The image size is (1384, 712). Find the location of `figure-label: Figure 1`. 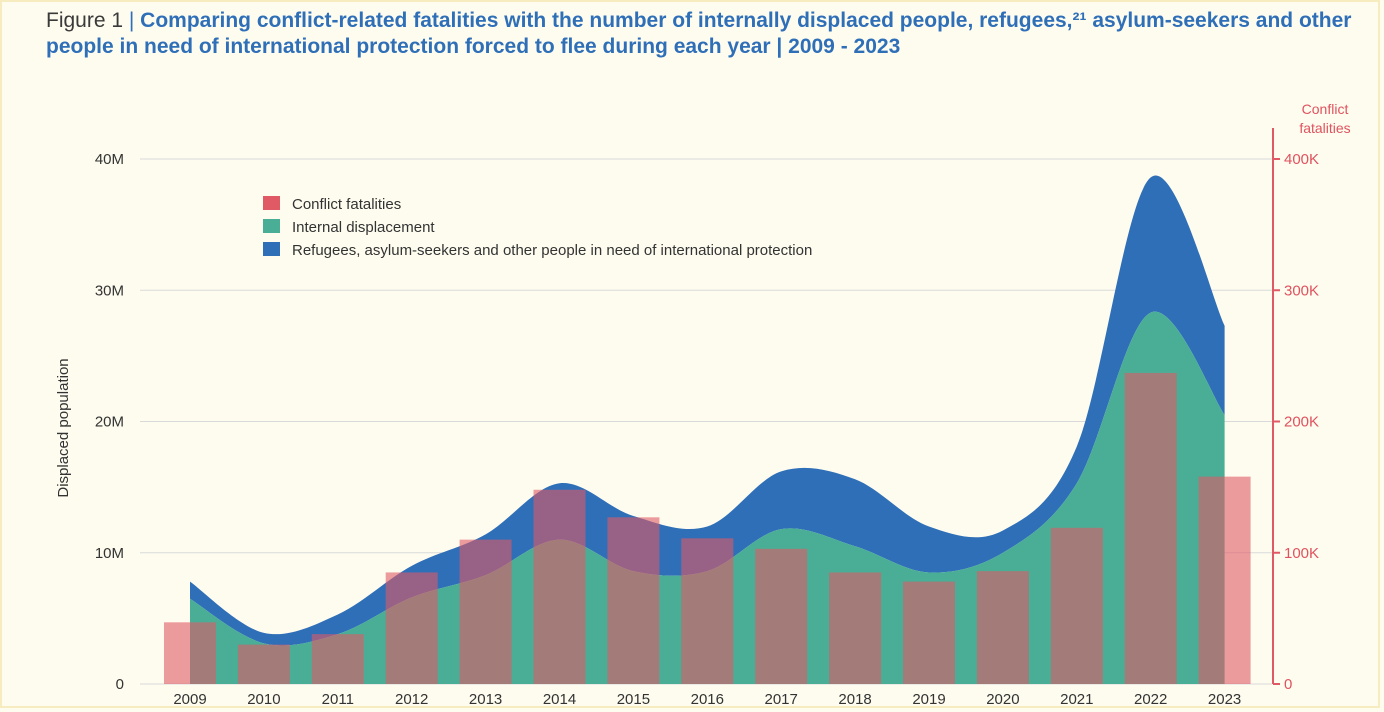

figure-label: Figure 1 is located at coordinates (85, 20).